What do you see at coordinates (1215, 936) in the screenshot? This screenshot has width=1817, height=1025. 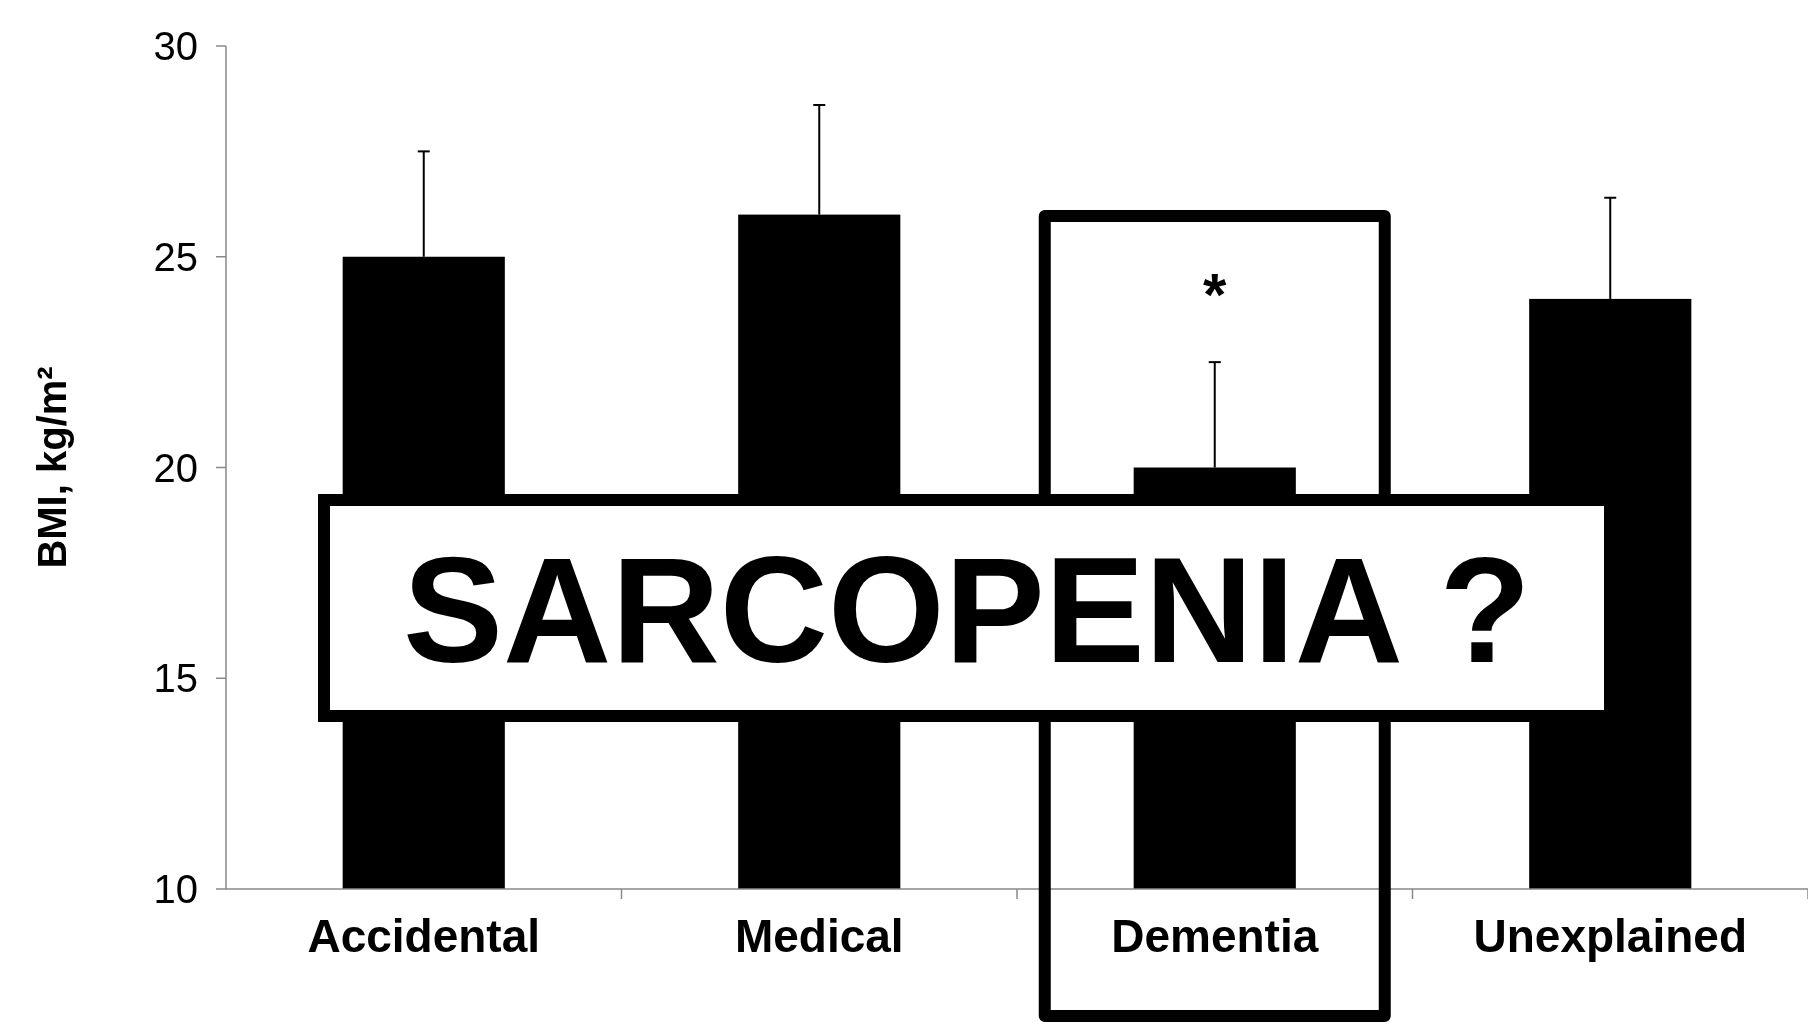 I see `x-tick-label: Dementia` at bounding box center [1215, 936].